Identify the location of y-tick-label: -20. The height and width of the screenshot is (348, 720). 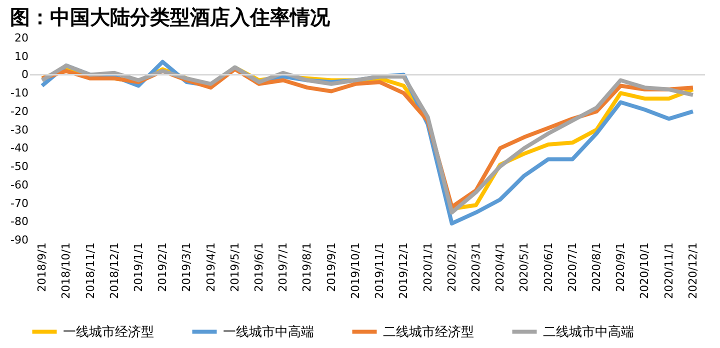
(19, 111).